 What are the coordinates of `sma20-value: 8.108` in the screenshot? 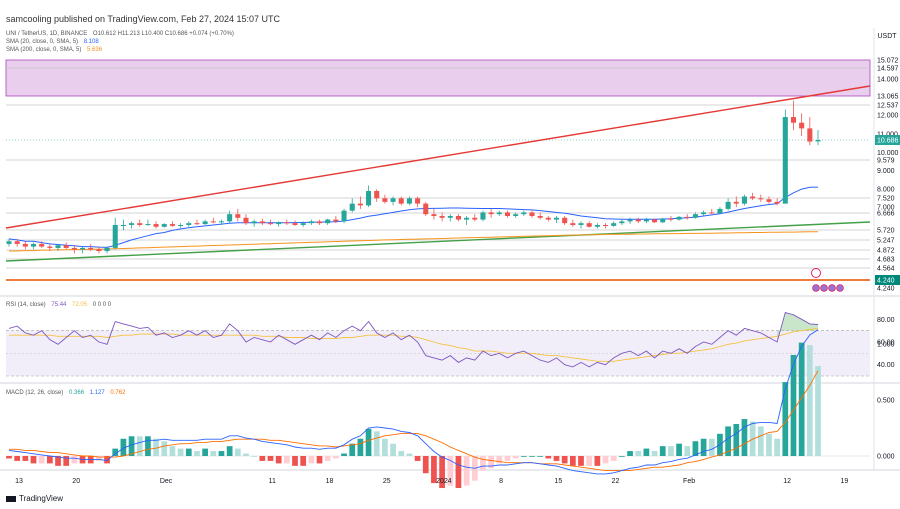 It's located at (91, 42).